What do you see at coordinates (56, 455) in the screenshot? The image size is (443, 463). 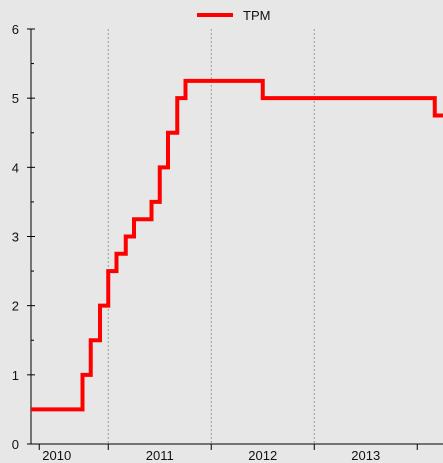 I see `x-tick-label: 2010` at bounding box center [56, 455].